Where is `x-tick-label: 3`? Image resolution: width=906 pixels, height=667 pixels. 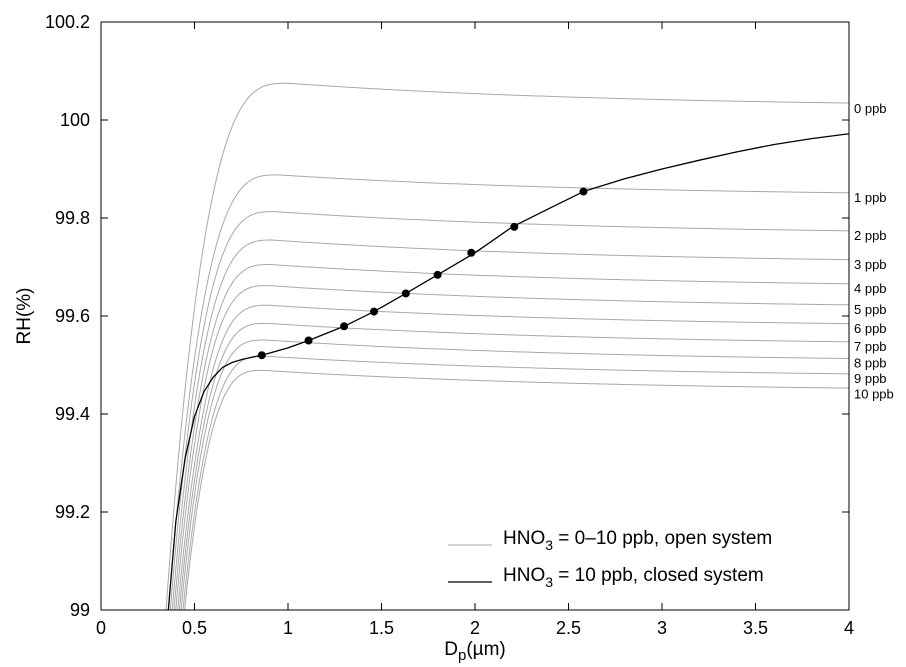
x-tick-label: 3 is located at coordinates (662, 628).